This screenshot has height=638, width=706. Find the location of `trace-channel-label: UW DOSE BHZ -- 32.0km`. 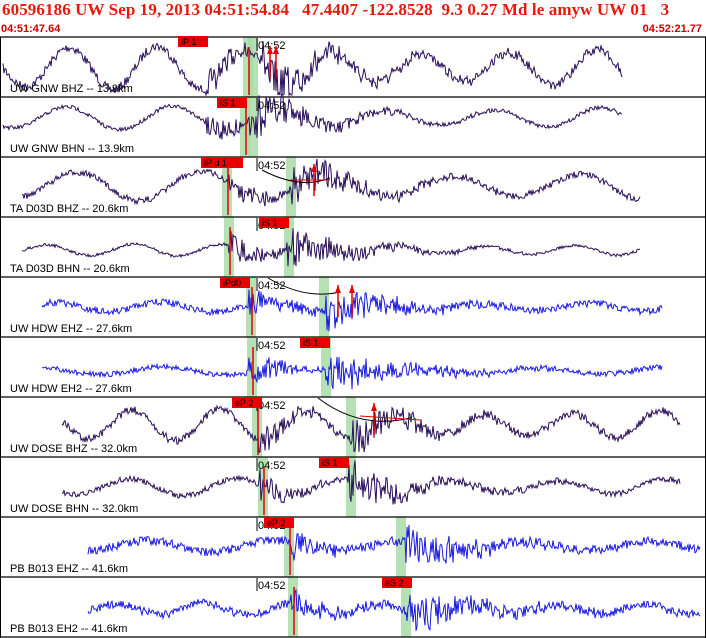

trace-channel-label: UW DOSE BHZ -- 32.0km is located at coordinates (73, 449).